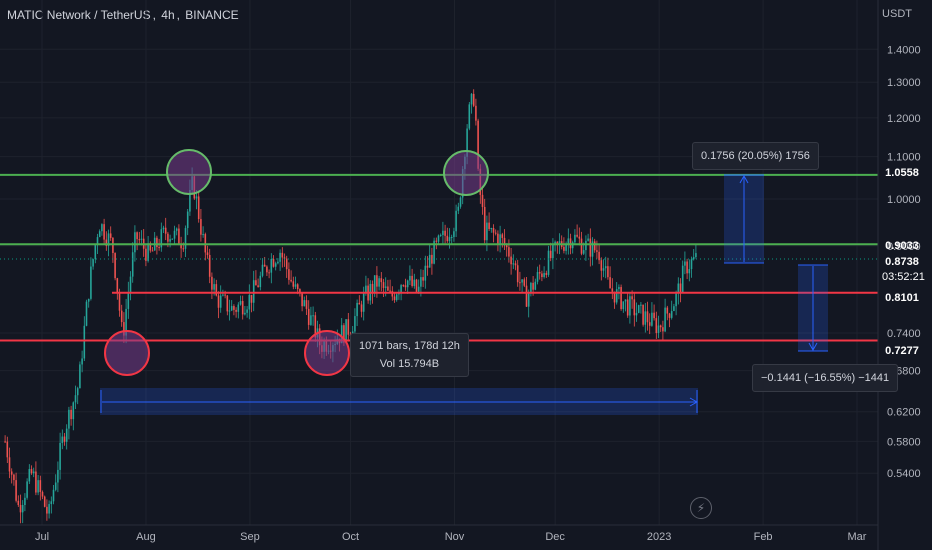  Describe the element at coordinates (763, 537) in the screenshot. I see `time-axis-label: Feb` at that location.